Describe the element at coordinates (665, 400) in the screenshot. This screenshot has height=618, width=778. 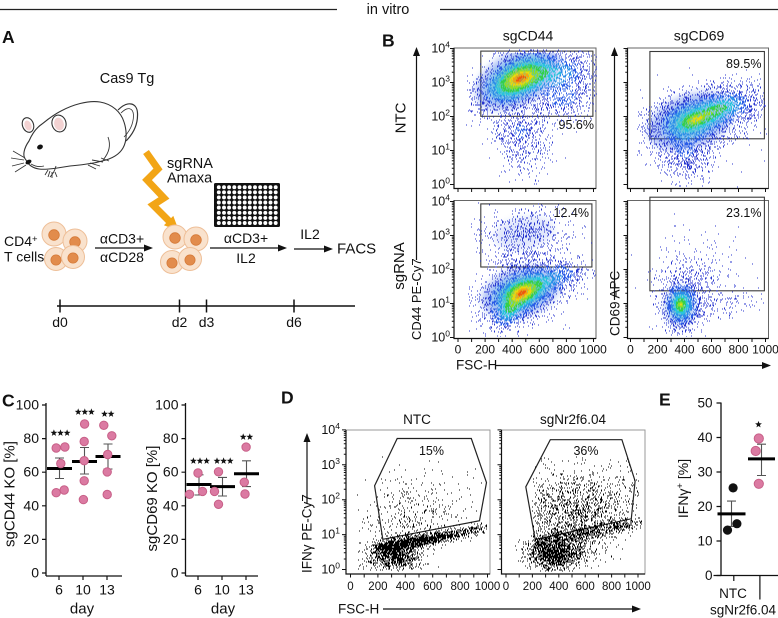
I see `svg-text: E` at that location.